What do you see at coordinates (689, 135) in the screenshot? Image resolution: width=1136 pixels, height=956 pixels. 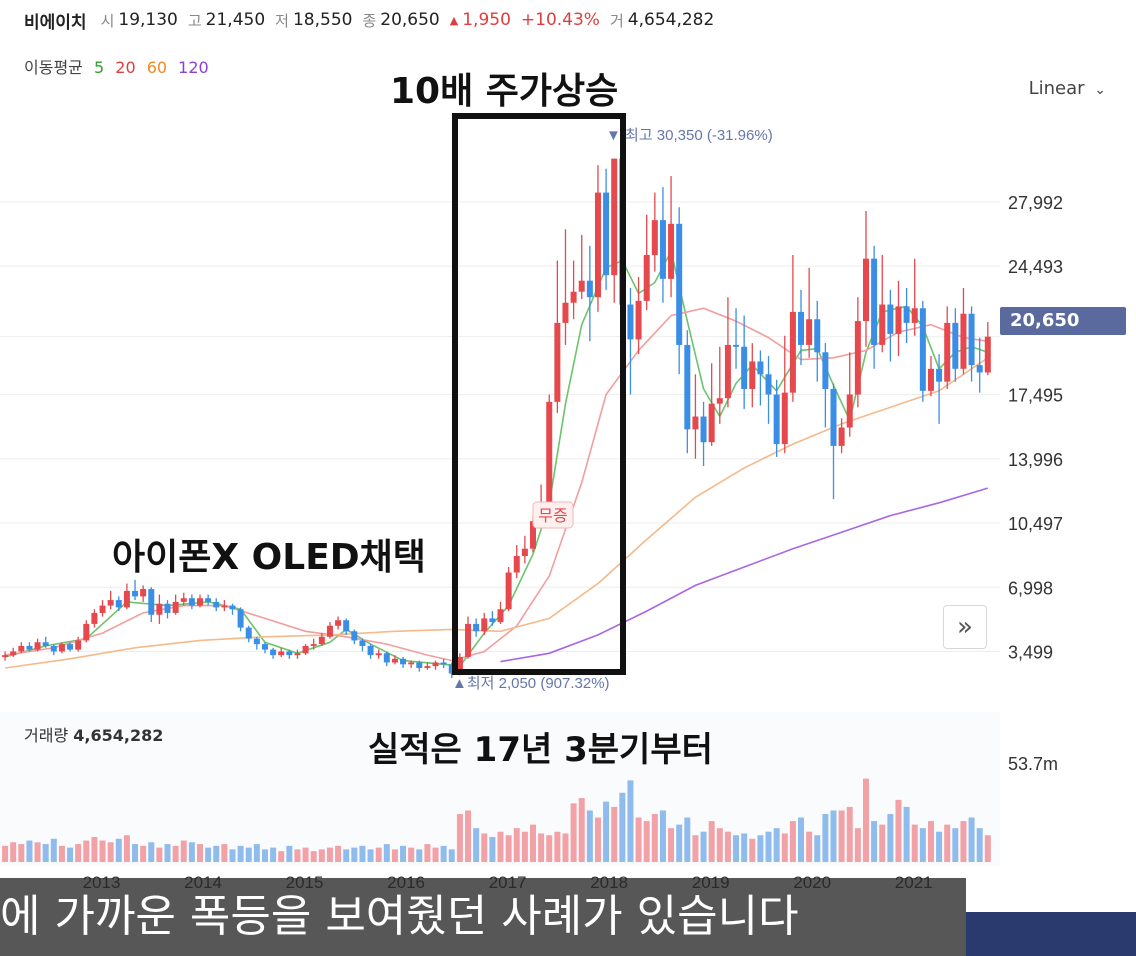 I see `all-time-high-marker: ▼ 최고 30,350 (-31.96%)` at bounding box center [689, 135].